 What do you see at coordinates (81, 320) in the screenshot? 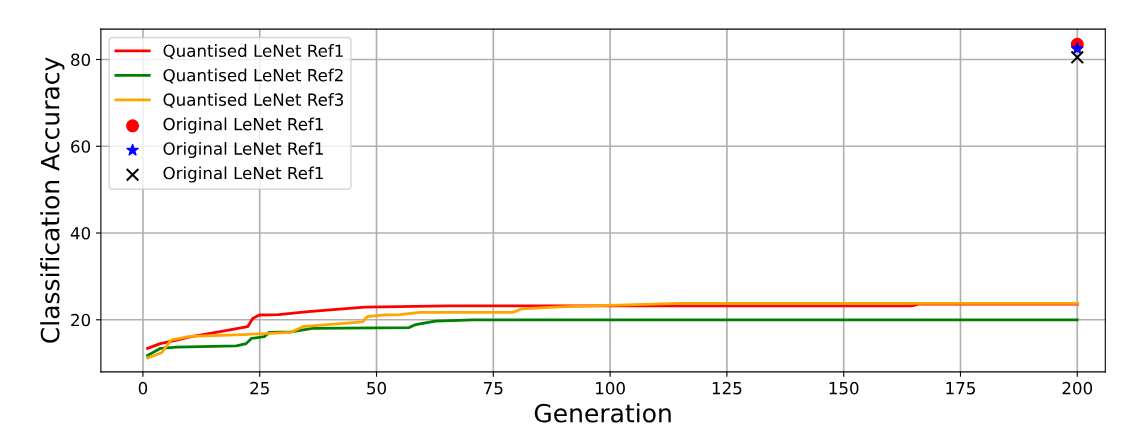
I see `y-tick-label: 20` at bounding box center [81, 320].